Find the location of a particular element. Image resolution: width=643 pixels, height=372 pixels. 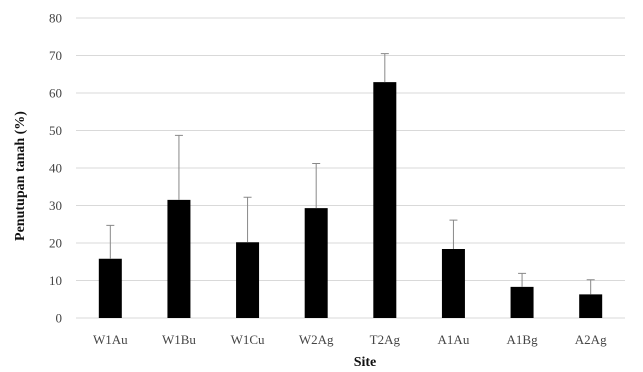

bar-T2Ag is located at coordinates (385, 200).